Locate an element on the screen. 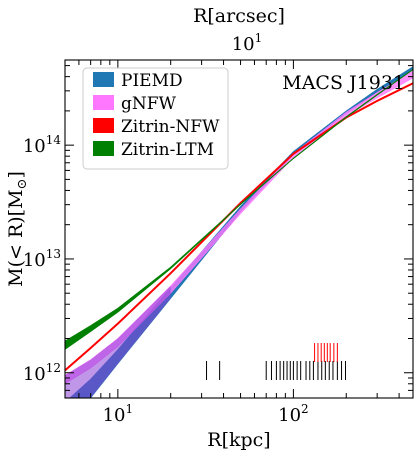 Image resolution: width=419 pixels, height=459 pixels. legend-label-gnfw: gNFW is located at coordinates (149, 104).